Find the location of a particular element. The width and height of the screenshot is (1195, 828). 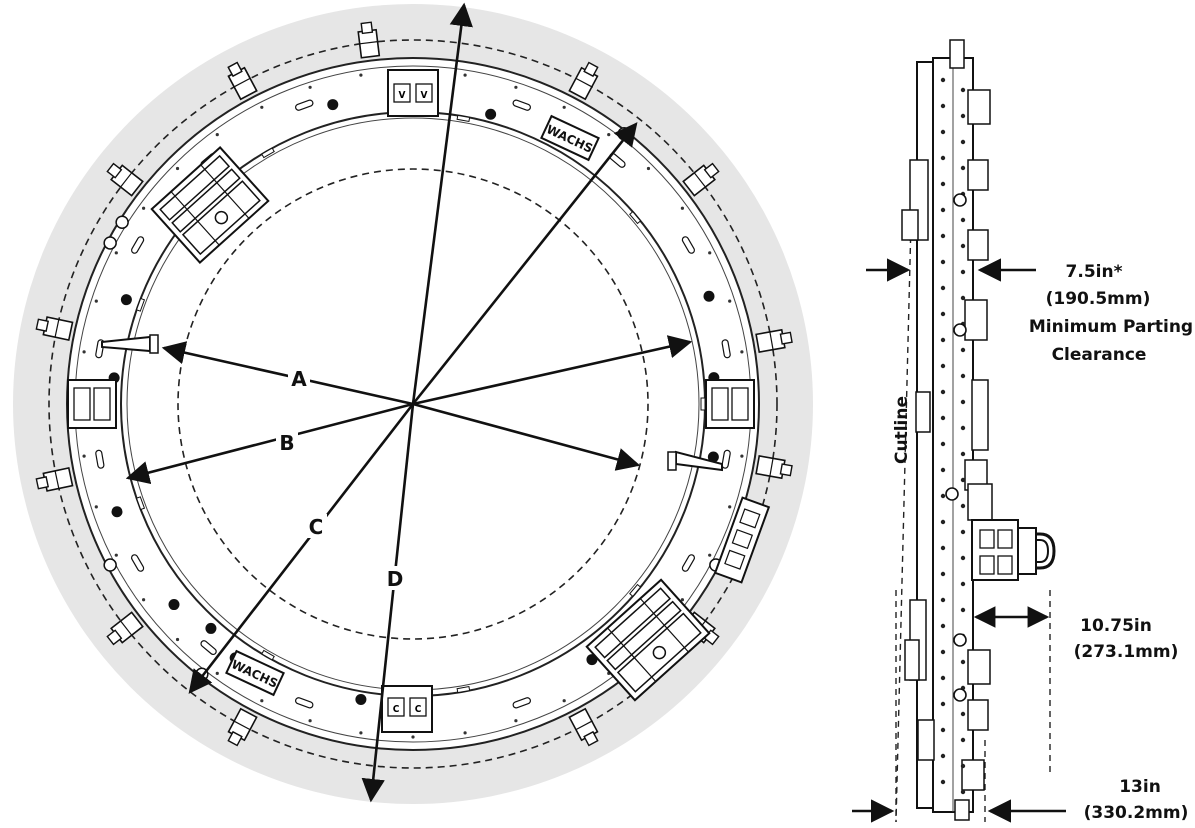

dimension-d-line is located at coordinates (388, 603).